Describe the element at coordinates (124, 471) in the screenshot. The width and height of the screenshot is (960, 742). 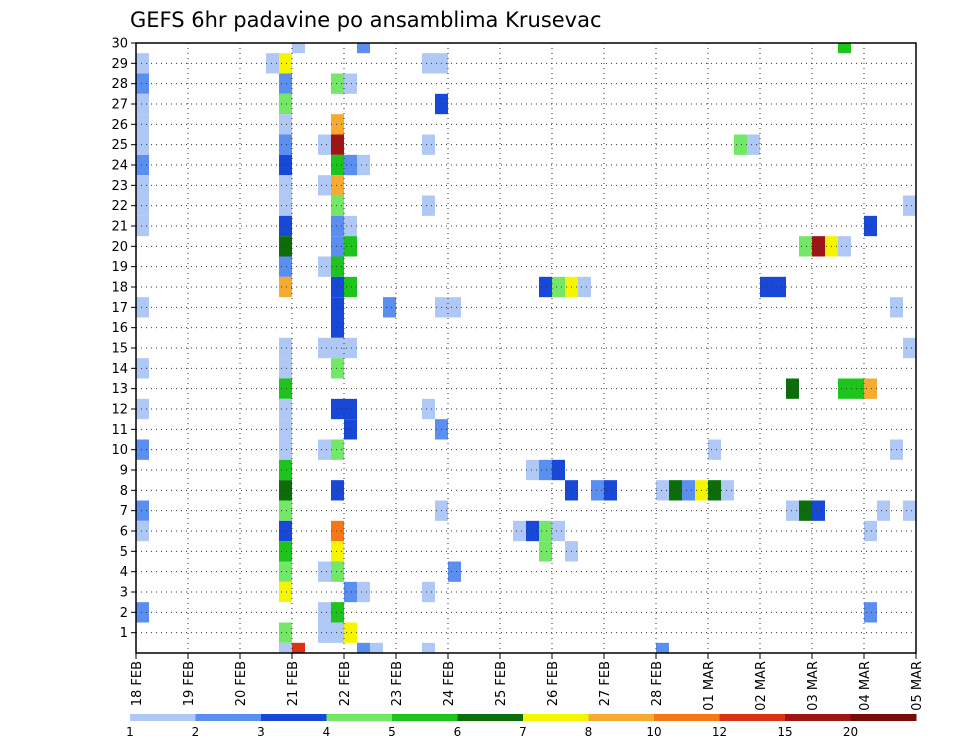
I see `y-tick-label: 9` at that location.